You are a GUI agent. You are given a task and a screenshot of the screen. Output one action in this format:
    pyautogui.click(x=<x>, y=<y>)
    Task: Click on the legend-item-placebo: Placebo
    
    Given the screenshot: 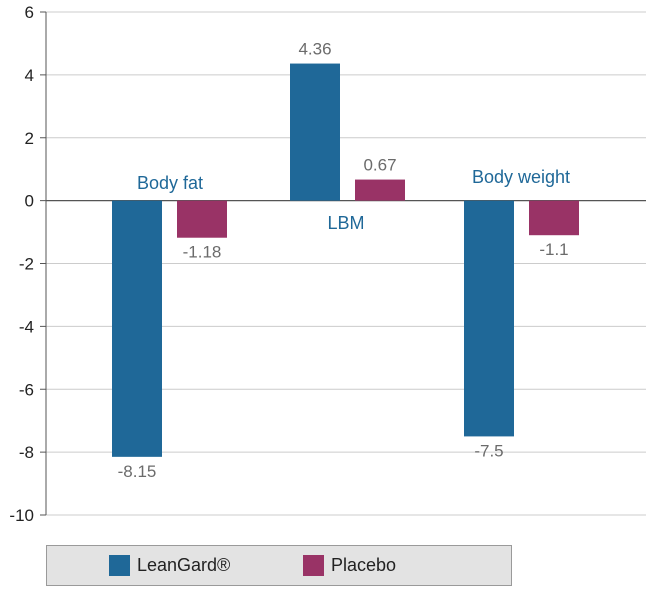 What is the action you would take?
    pyautogui.click(x=349, y=565)
    